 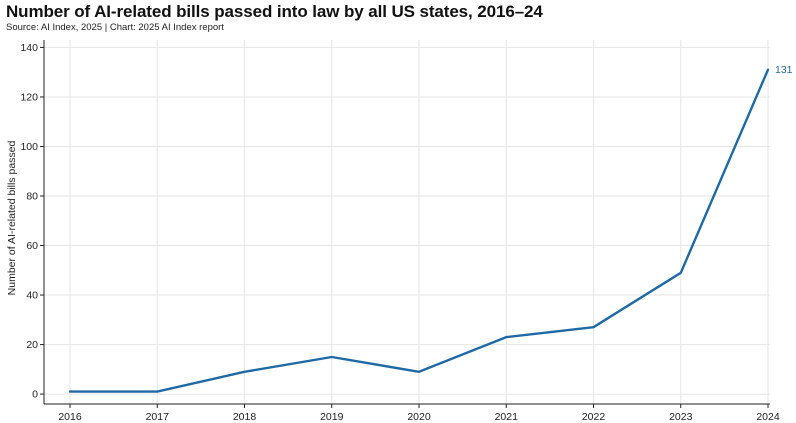 I want to click on x-tick-label: 2024, so click(x=768, y=417).